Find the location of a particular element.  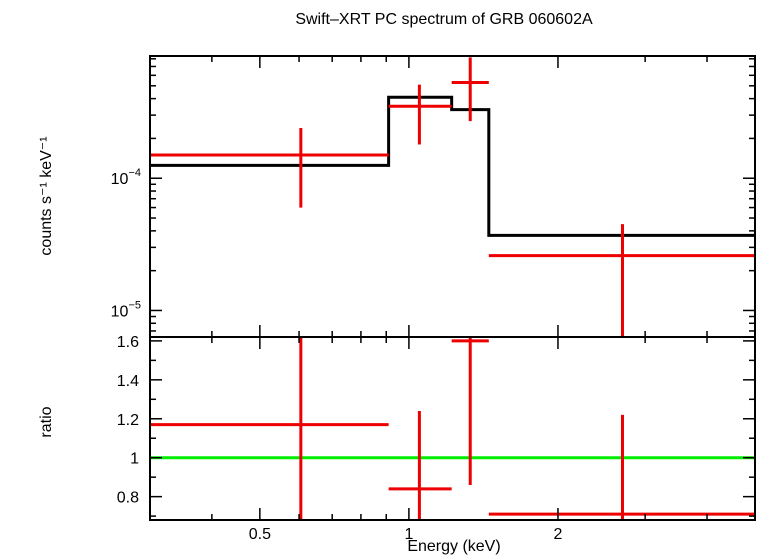

x-tick-label: 2 is located at coordinates (558, 534).